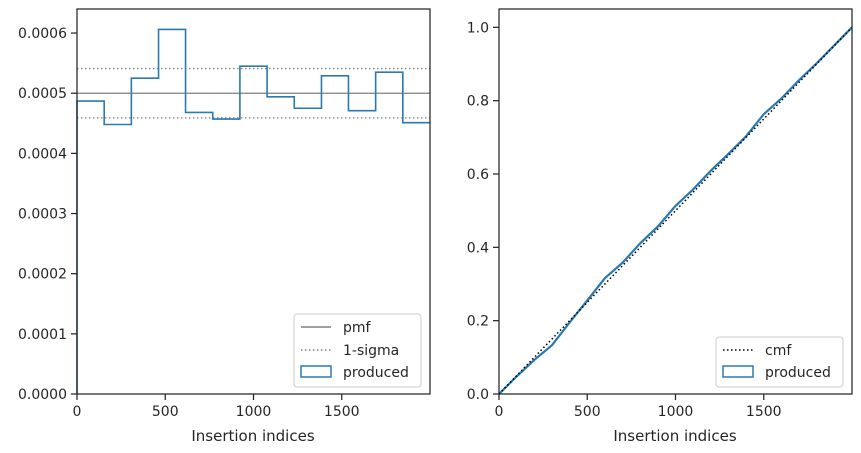 This screenshot has height=453, width=861. What do you see at coordinates (42, 94) in the screenshot?
I see `y-tick-label: 0.0005` at bounding box center [42, 94].